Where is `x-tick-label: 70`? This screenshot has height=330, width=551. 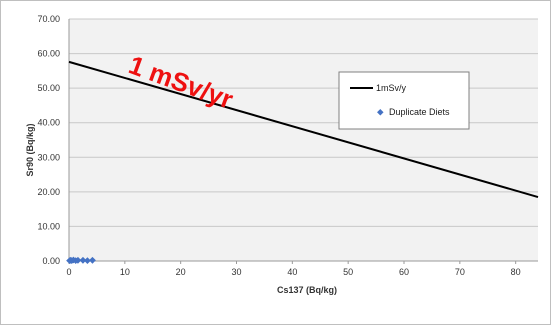 x-tick-label: 70 is located at coordinates (460, 272).